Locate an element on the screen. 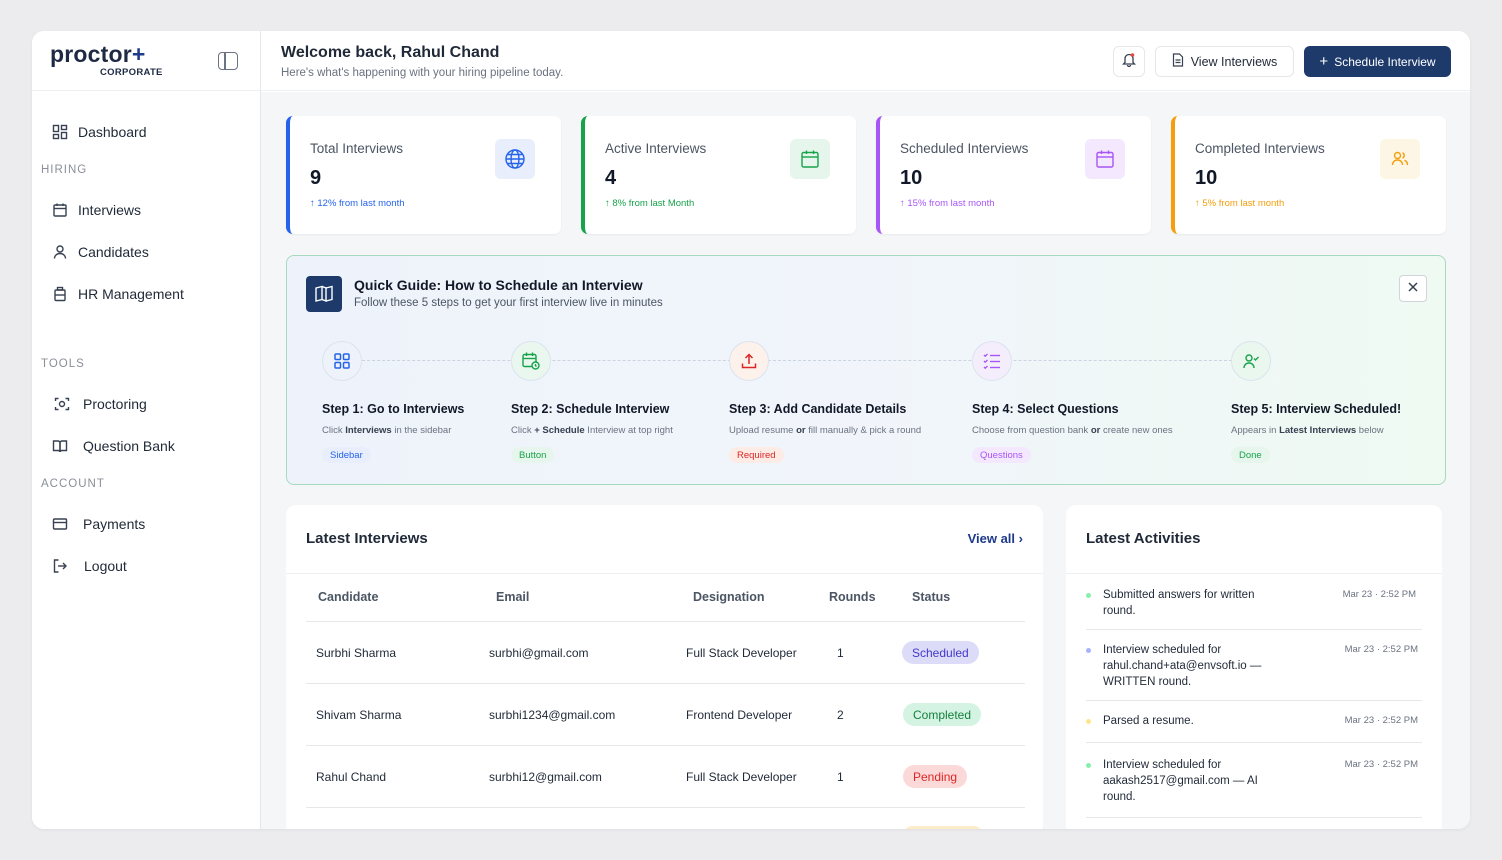  step-desc-bold: or is located at coordinates (1095, 430).